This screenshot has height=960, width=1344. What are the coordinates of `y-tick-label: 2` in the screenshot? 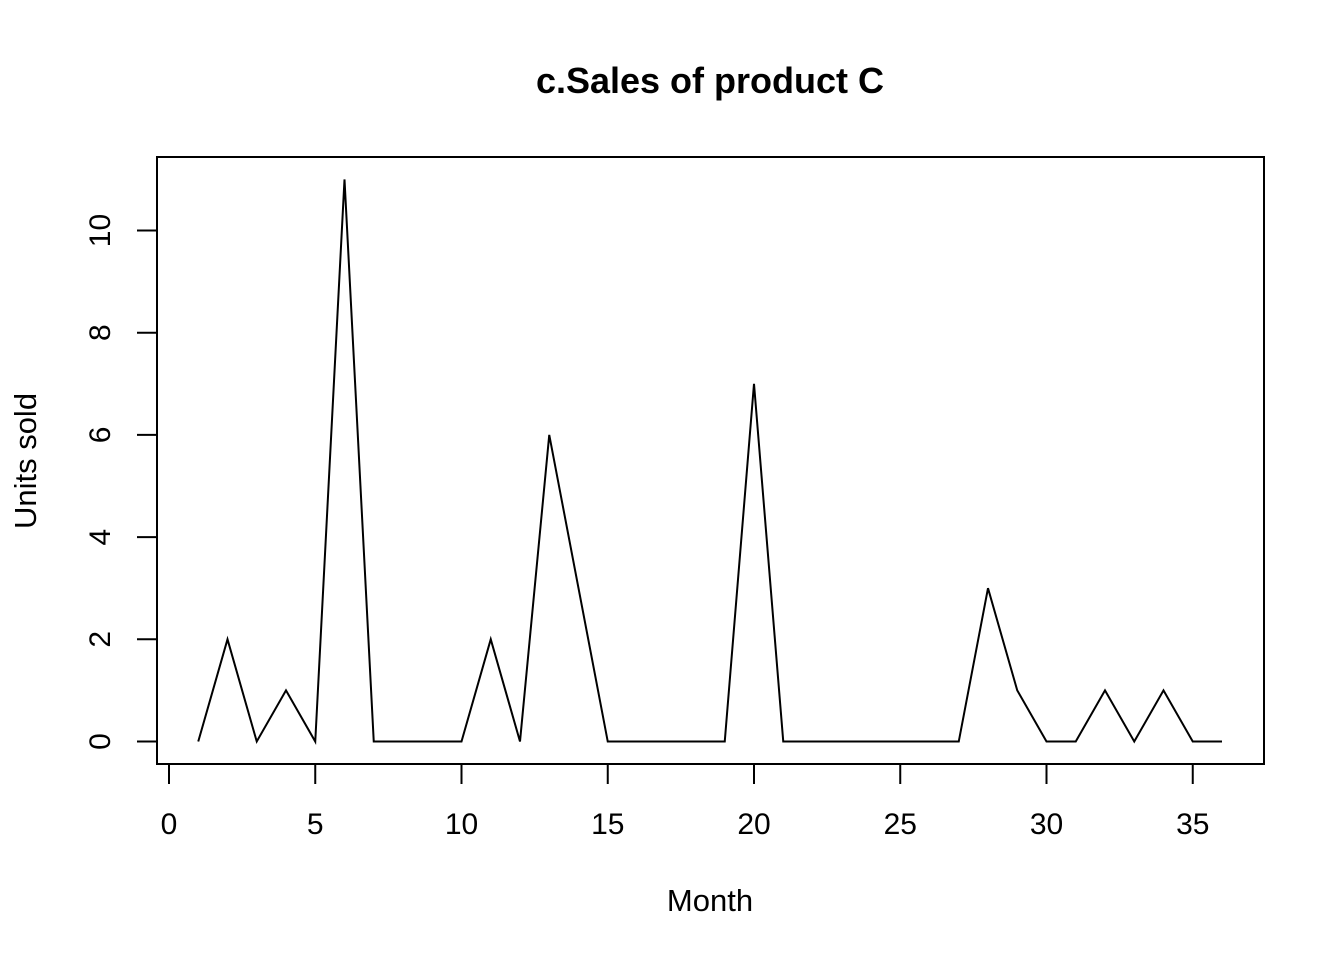 It's located at (100, 639).